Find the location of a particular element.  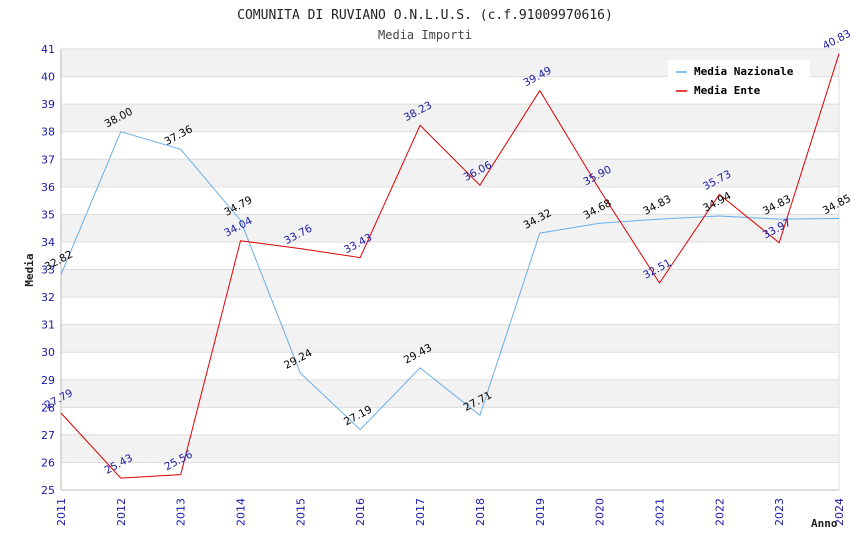

data-label-ente: 27.79 is located at coordinates (59, 399).